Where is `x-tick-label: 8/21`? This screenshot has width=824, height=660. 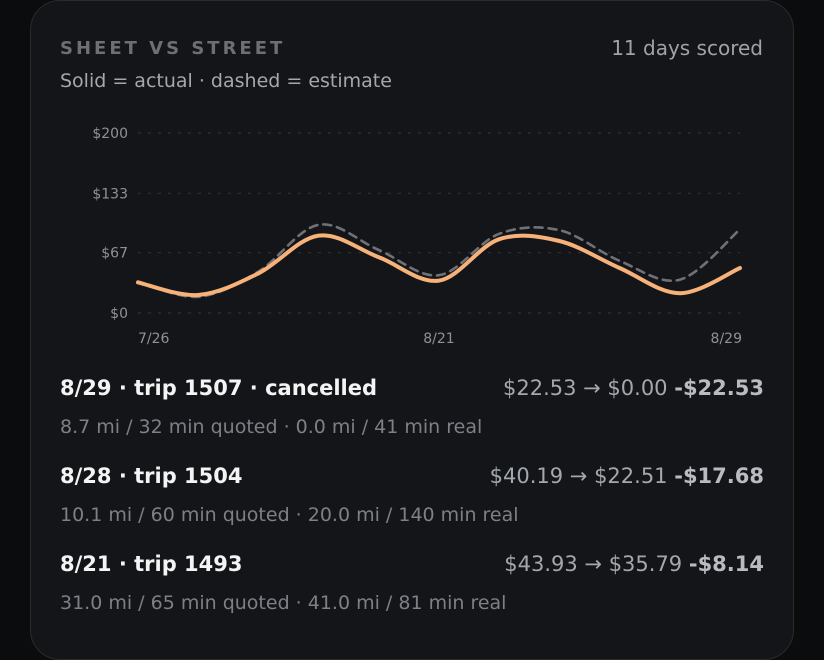
x-tick-label: 8/21 is located at coordinates (438, 339).